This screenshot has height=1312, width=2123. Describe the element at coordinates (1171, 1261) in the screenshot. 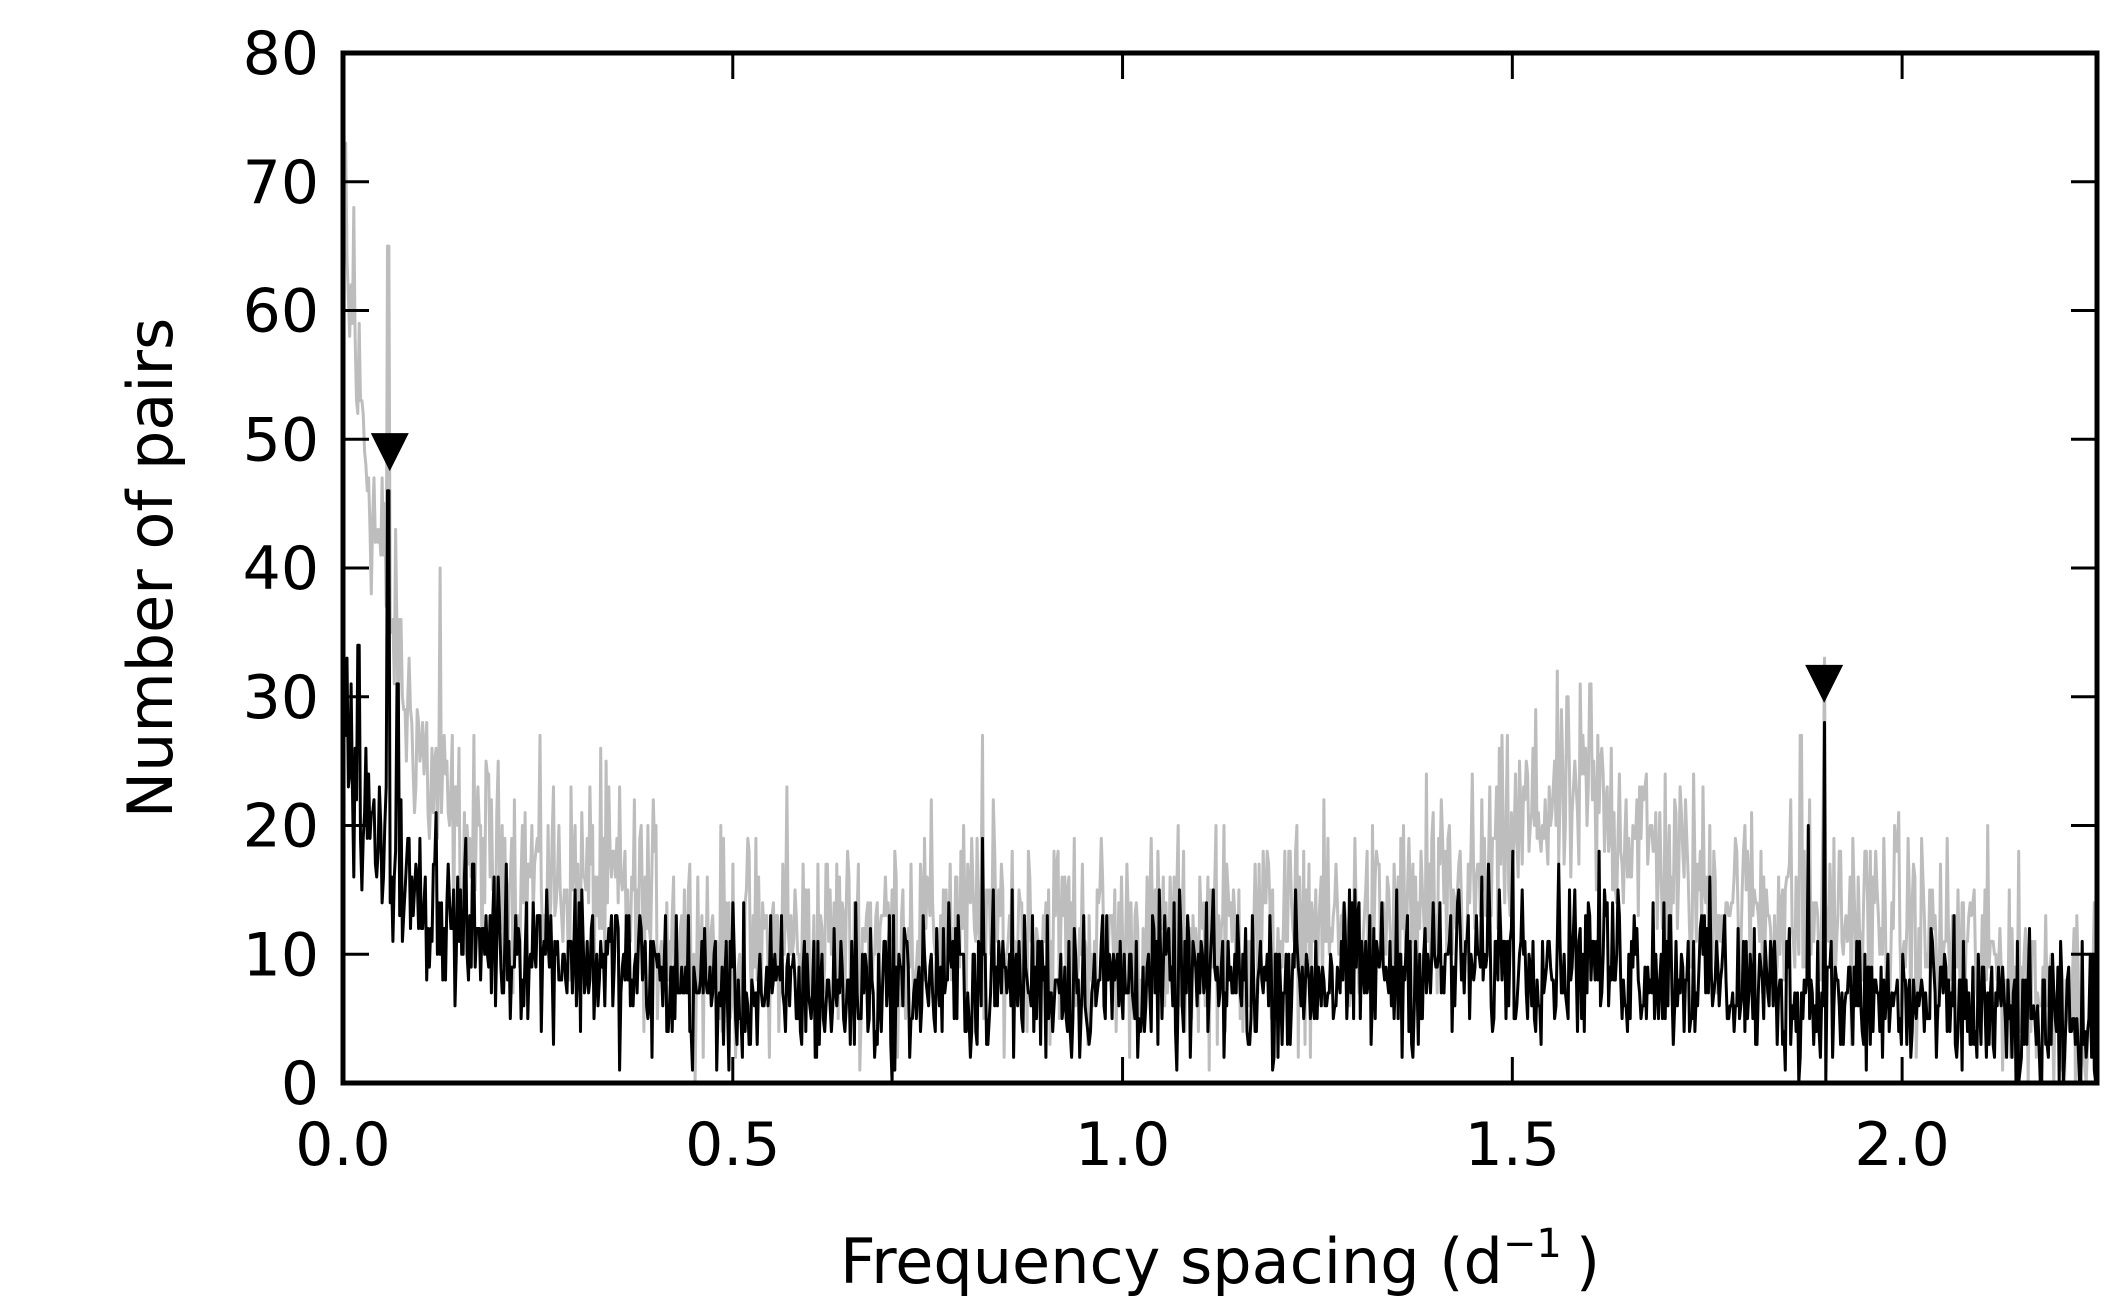

I see `x-axis-label-main: Frequency spacing (d` at that location.